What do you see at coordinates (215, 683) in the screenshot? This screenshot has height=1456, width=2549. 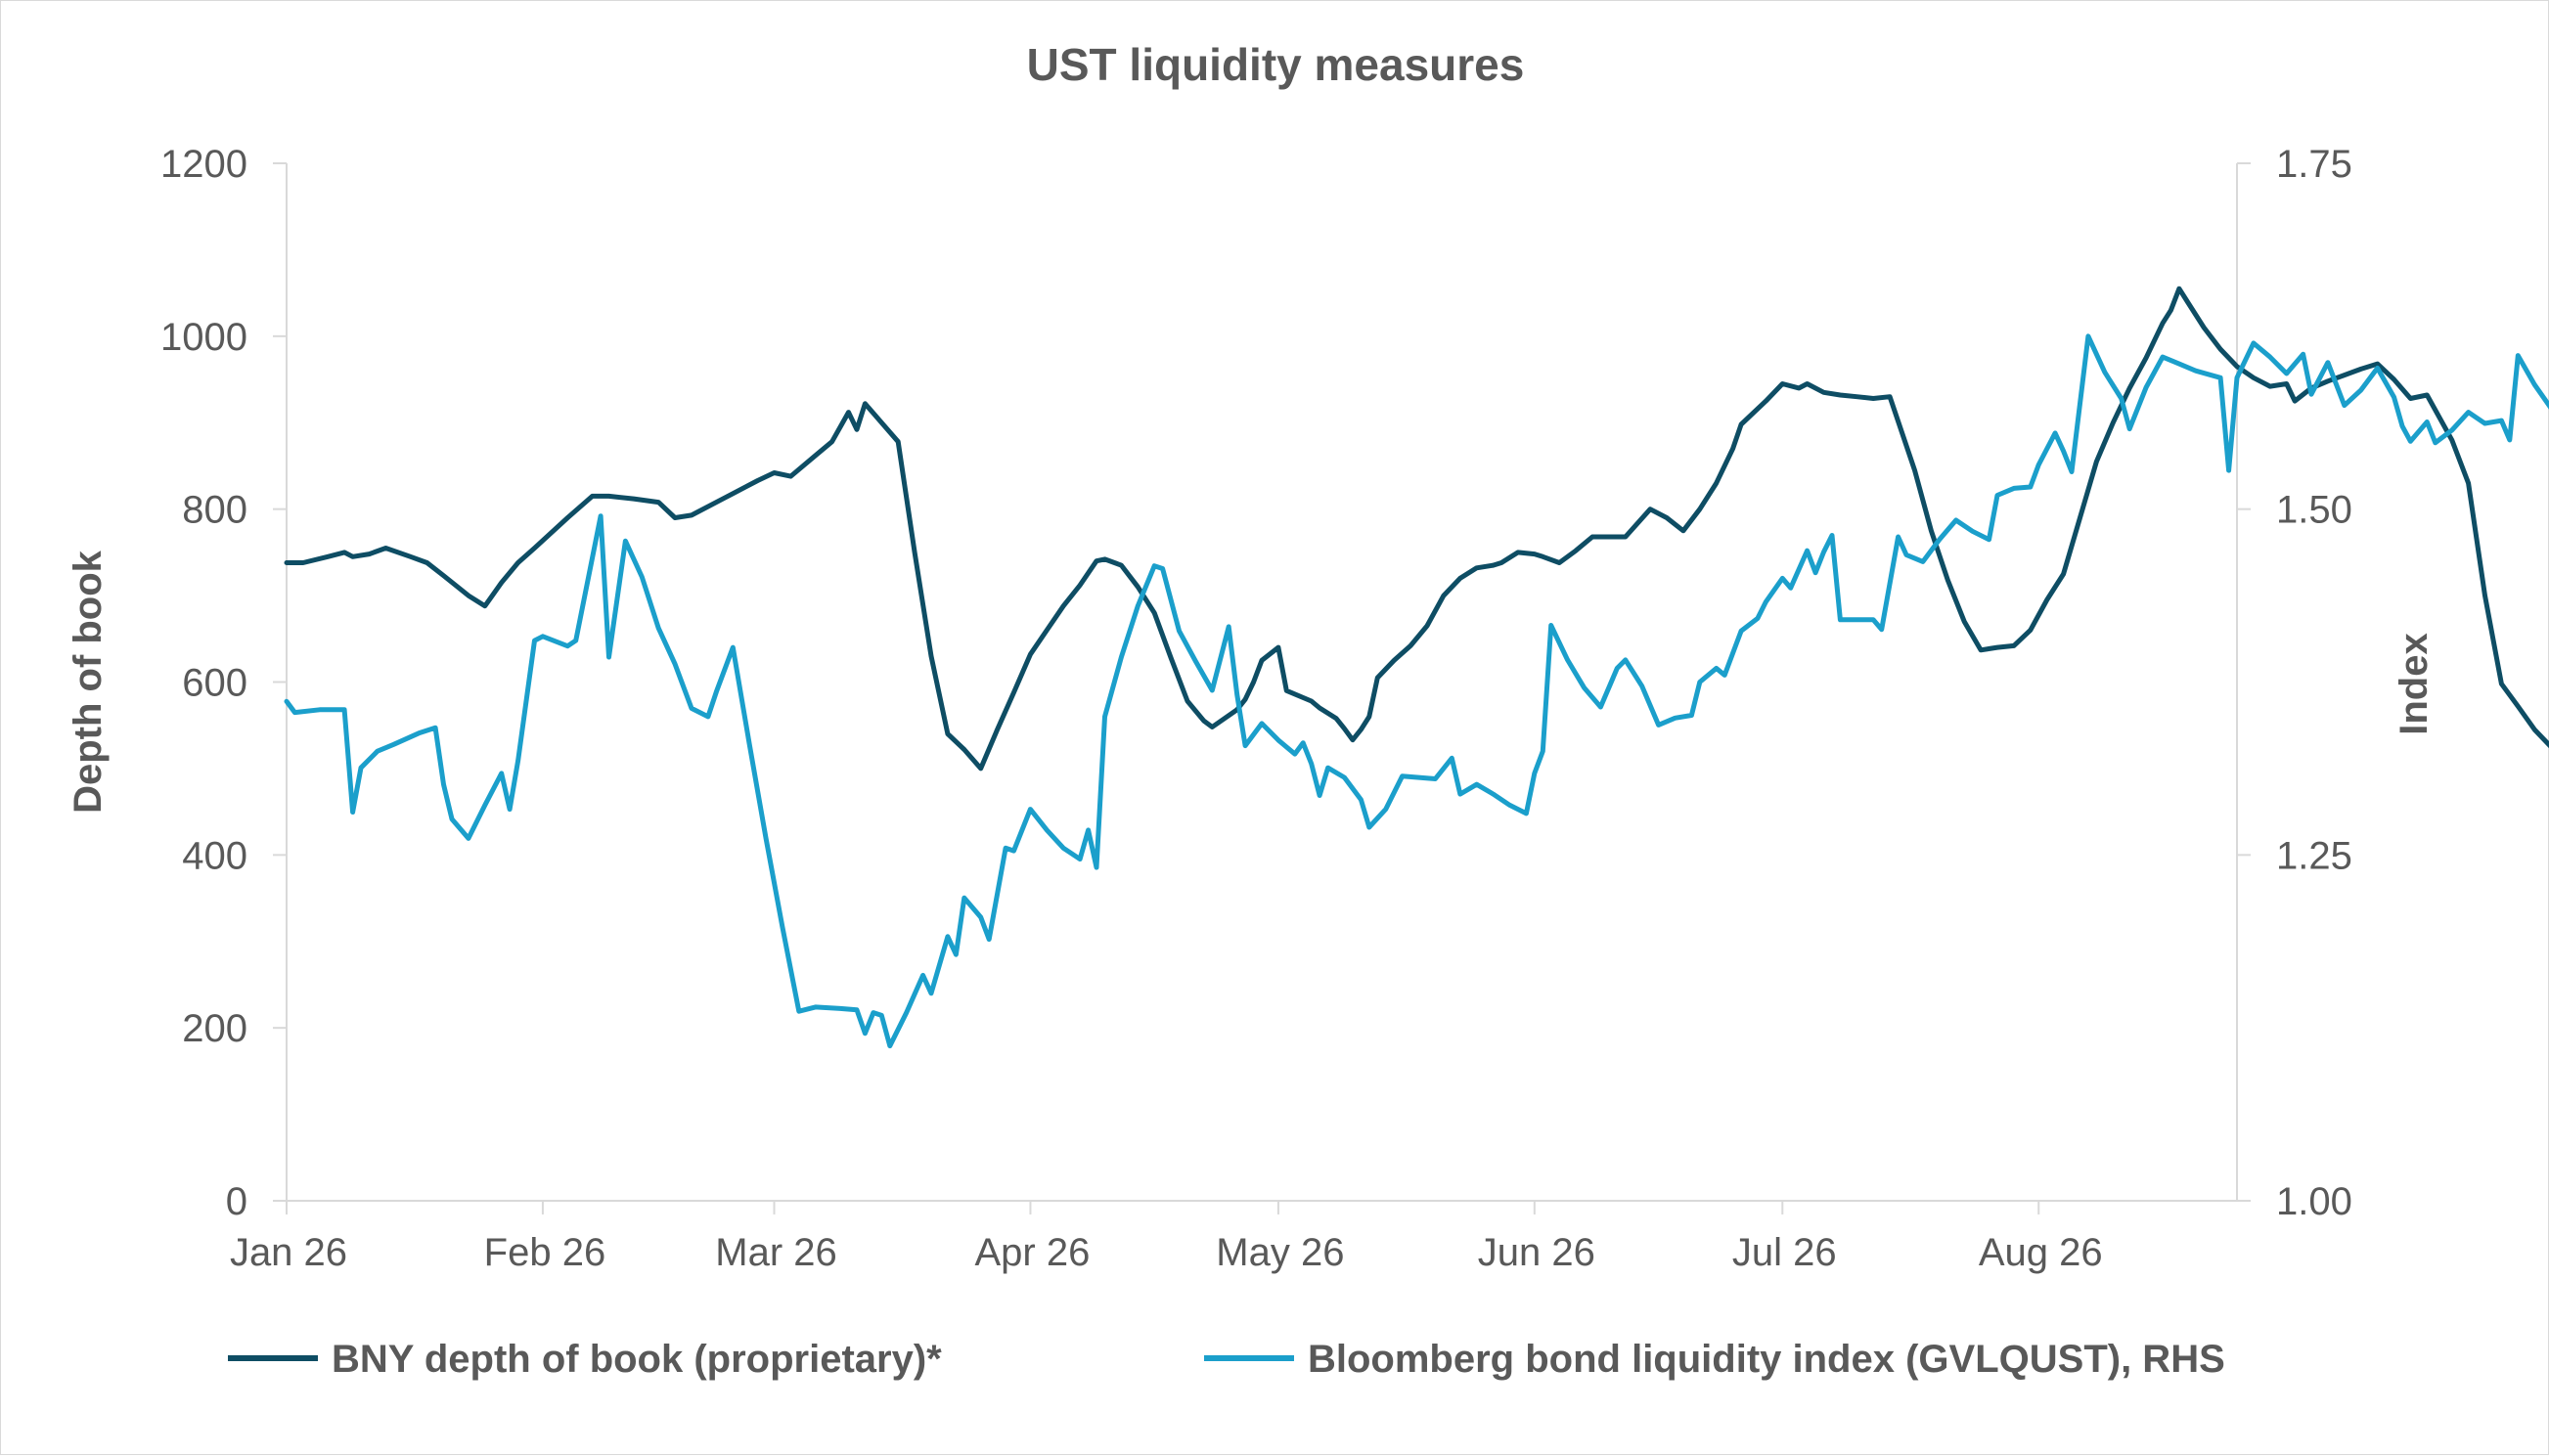 I see `y-tick-label: 600` at bounding box center [215, 683].